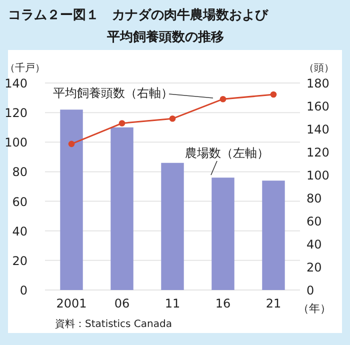  What do you see at coordinates (318, 83) in the screenshot?
I see `y2-tick-label: 180` at bounding box center [318, 83].